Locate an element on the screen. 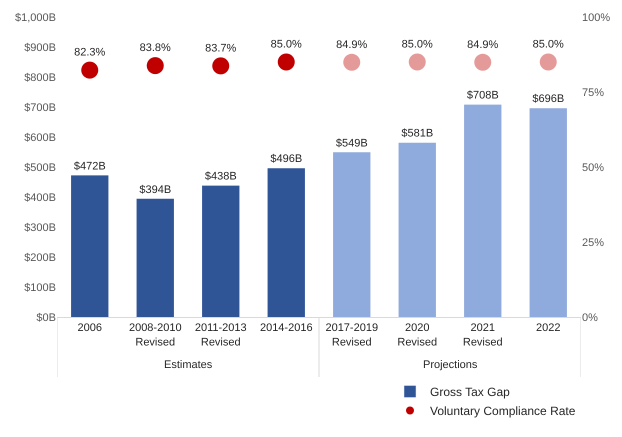 This screenshot has height=437, width=622. data-label: $438B is located at coordinates (220, 176).